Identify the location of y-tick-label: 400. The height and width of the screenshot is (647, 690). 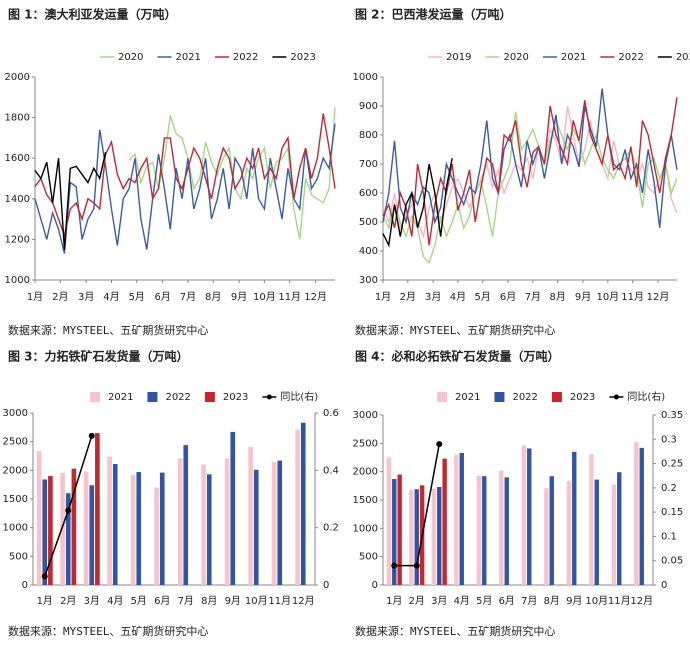
(368, 251).